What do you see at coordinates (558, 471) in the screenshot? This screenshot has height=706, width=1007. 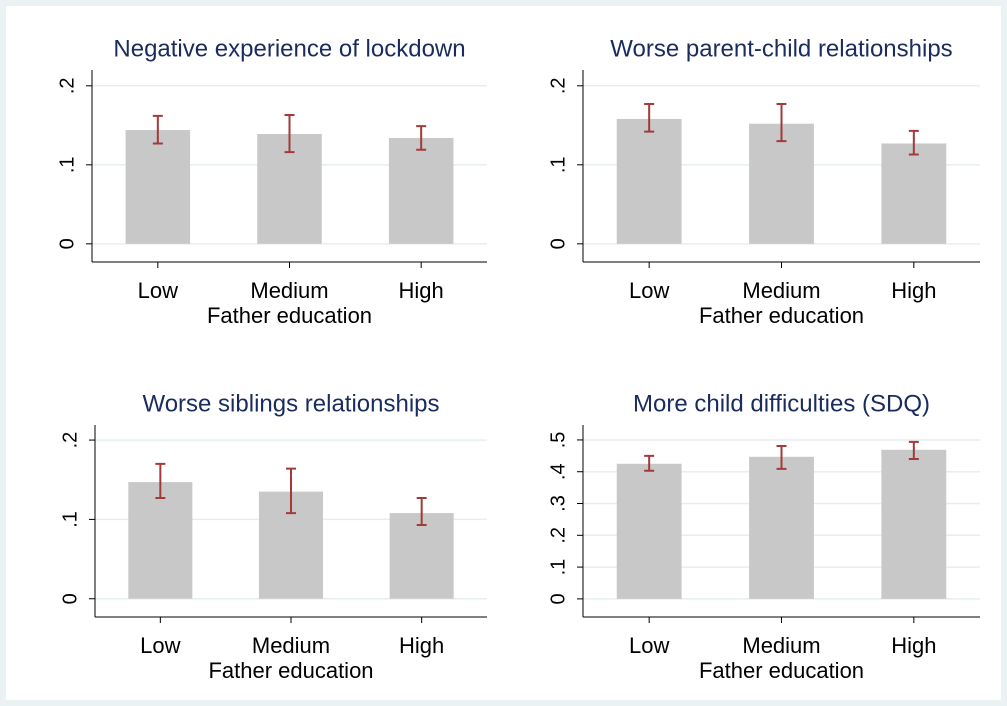 I see `y-tick-label: .4` at bounding box center [558, 471].